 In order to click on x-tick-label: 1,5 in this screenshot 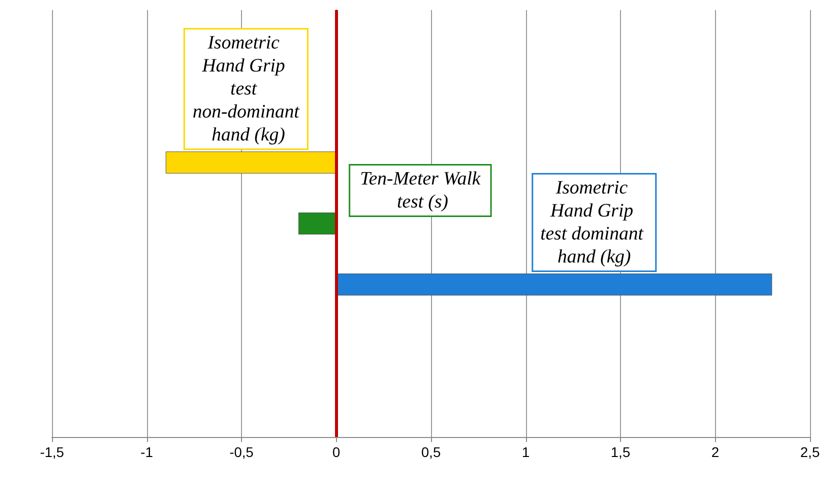, I will do `click(620, 452)`.